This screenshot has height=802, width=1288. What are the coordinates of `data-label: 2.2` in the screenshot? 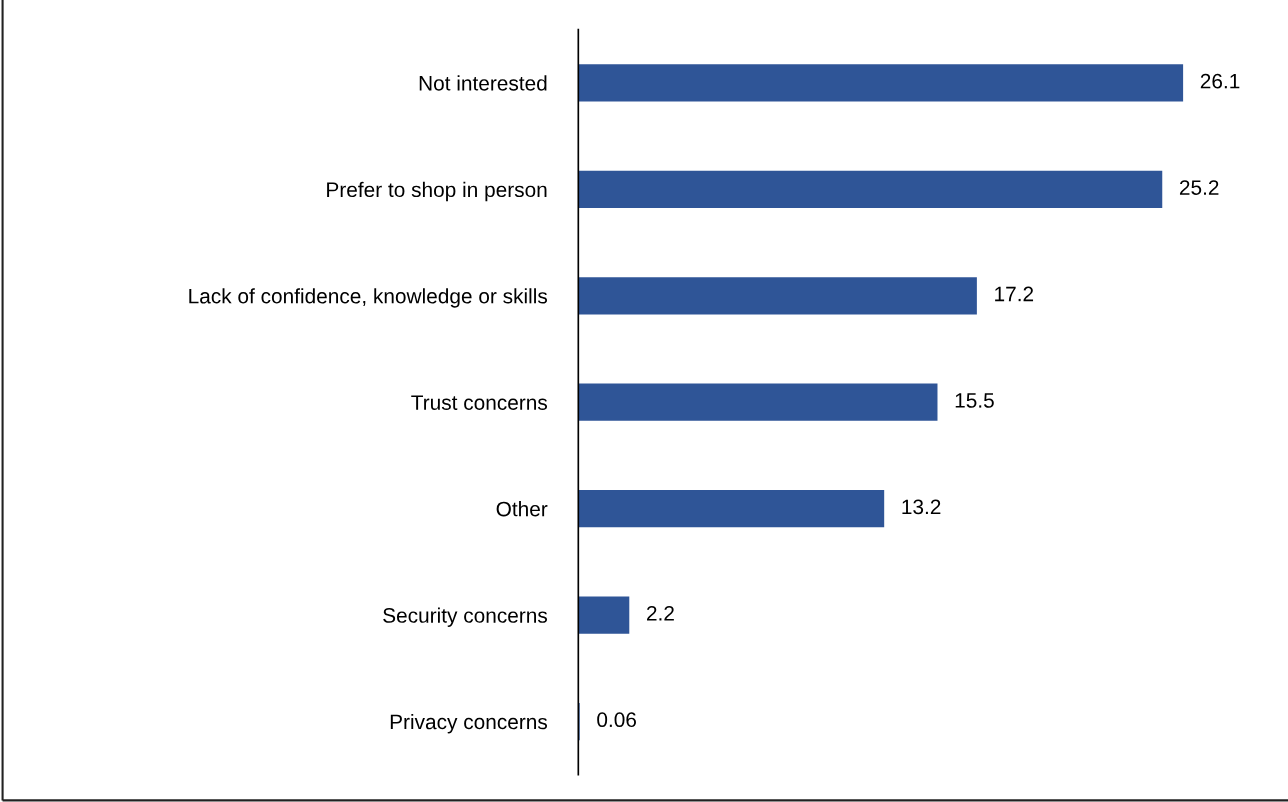 It's located at (660, 613).